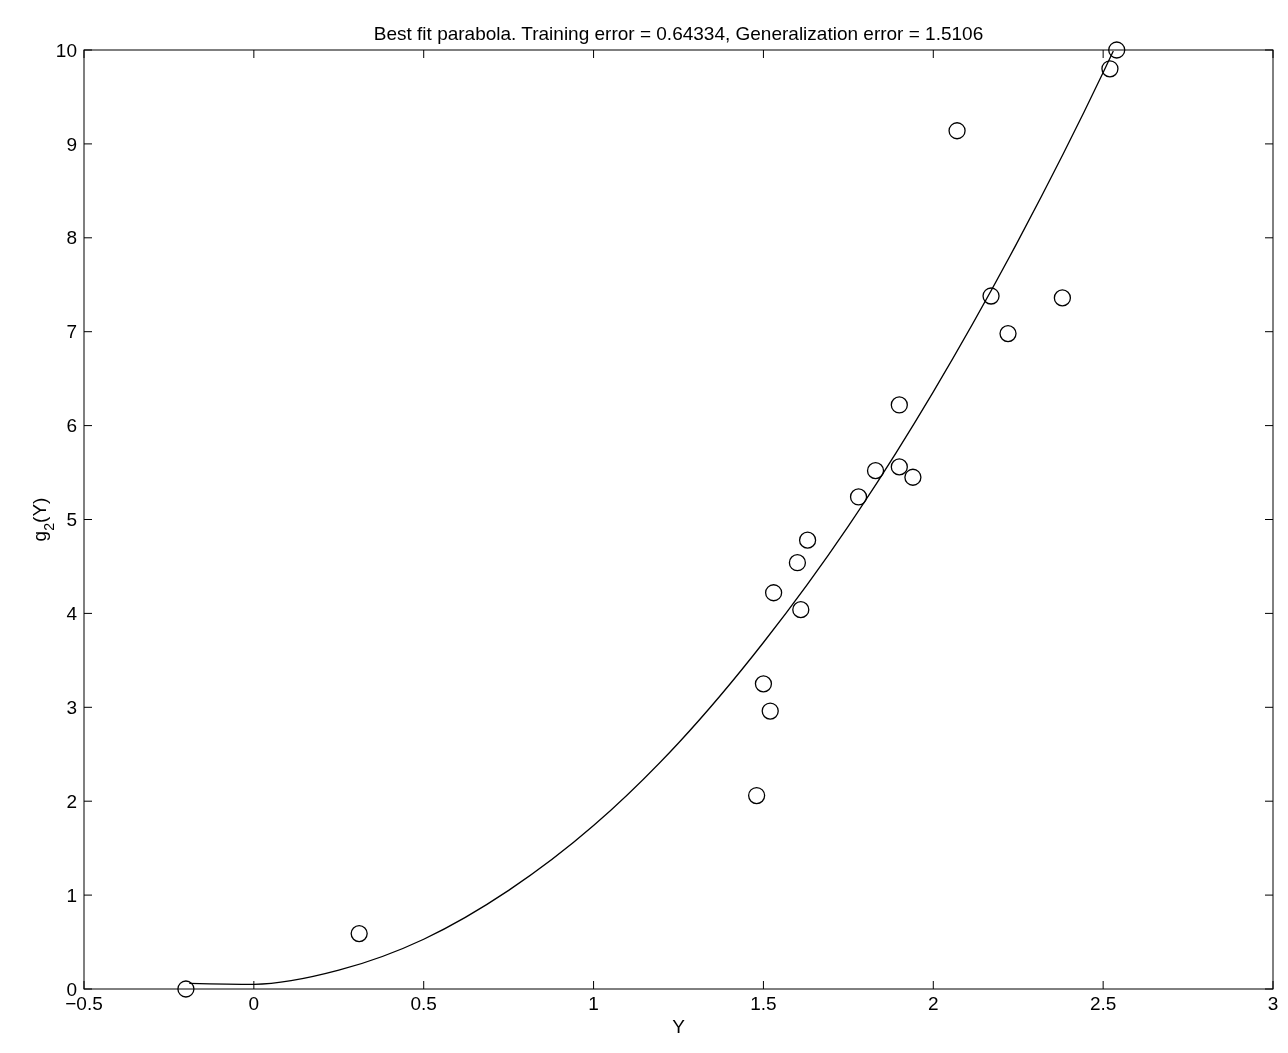  I want to click on y-tick-label: 9, so click(71, 144).